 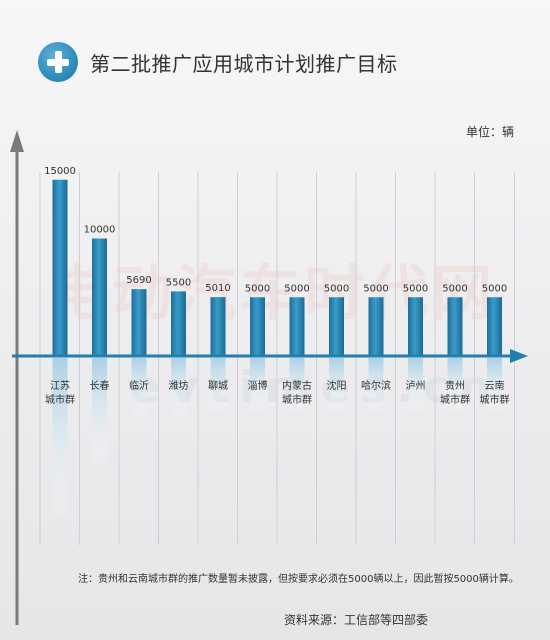 What do you see at coordinates (58, 62) in the screenshot?
I see `plus-icon` at bounding box center [58, 62].